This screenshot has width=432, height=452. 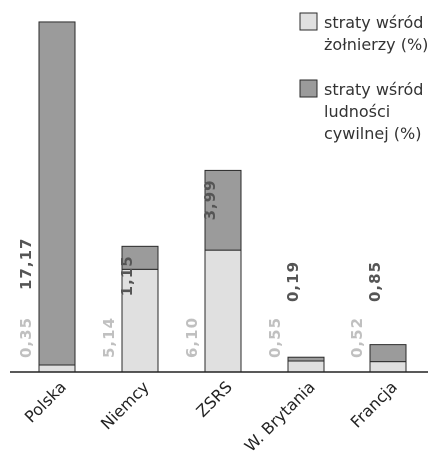 I want to click on legend-swatch-soldiers, so click(x=308, y=21).